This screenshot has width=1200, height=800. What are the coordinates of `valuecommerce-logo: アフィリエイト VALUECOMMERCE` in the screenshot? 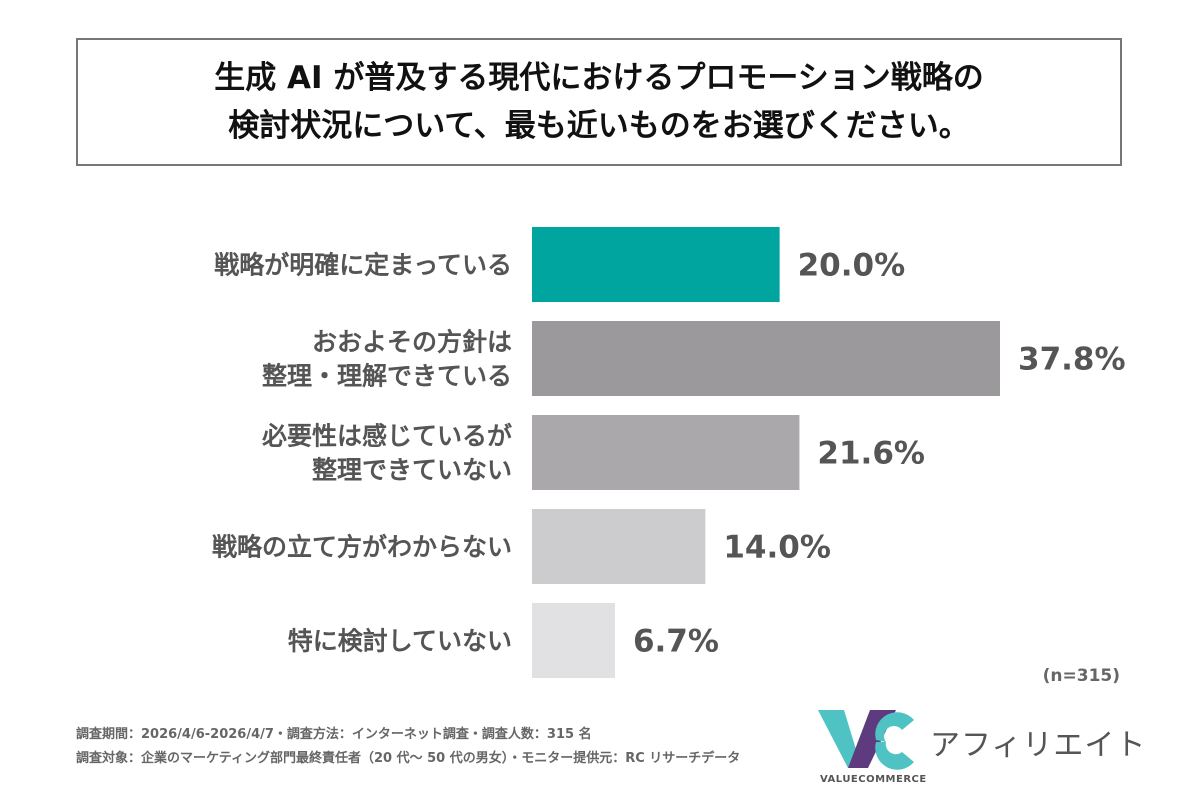 It's located at (981, 751).